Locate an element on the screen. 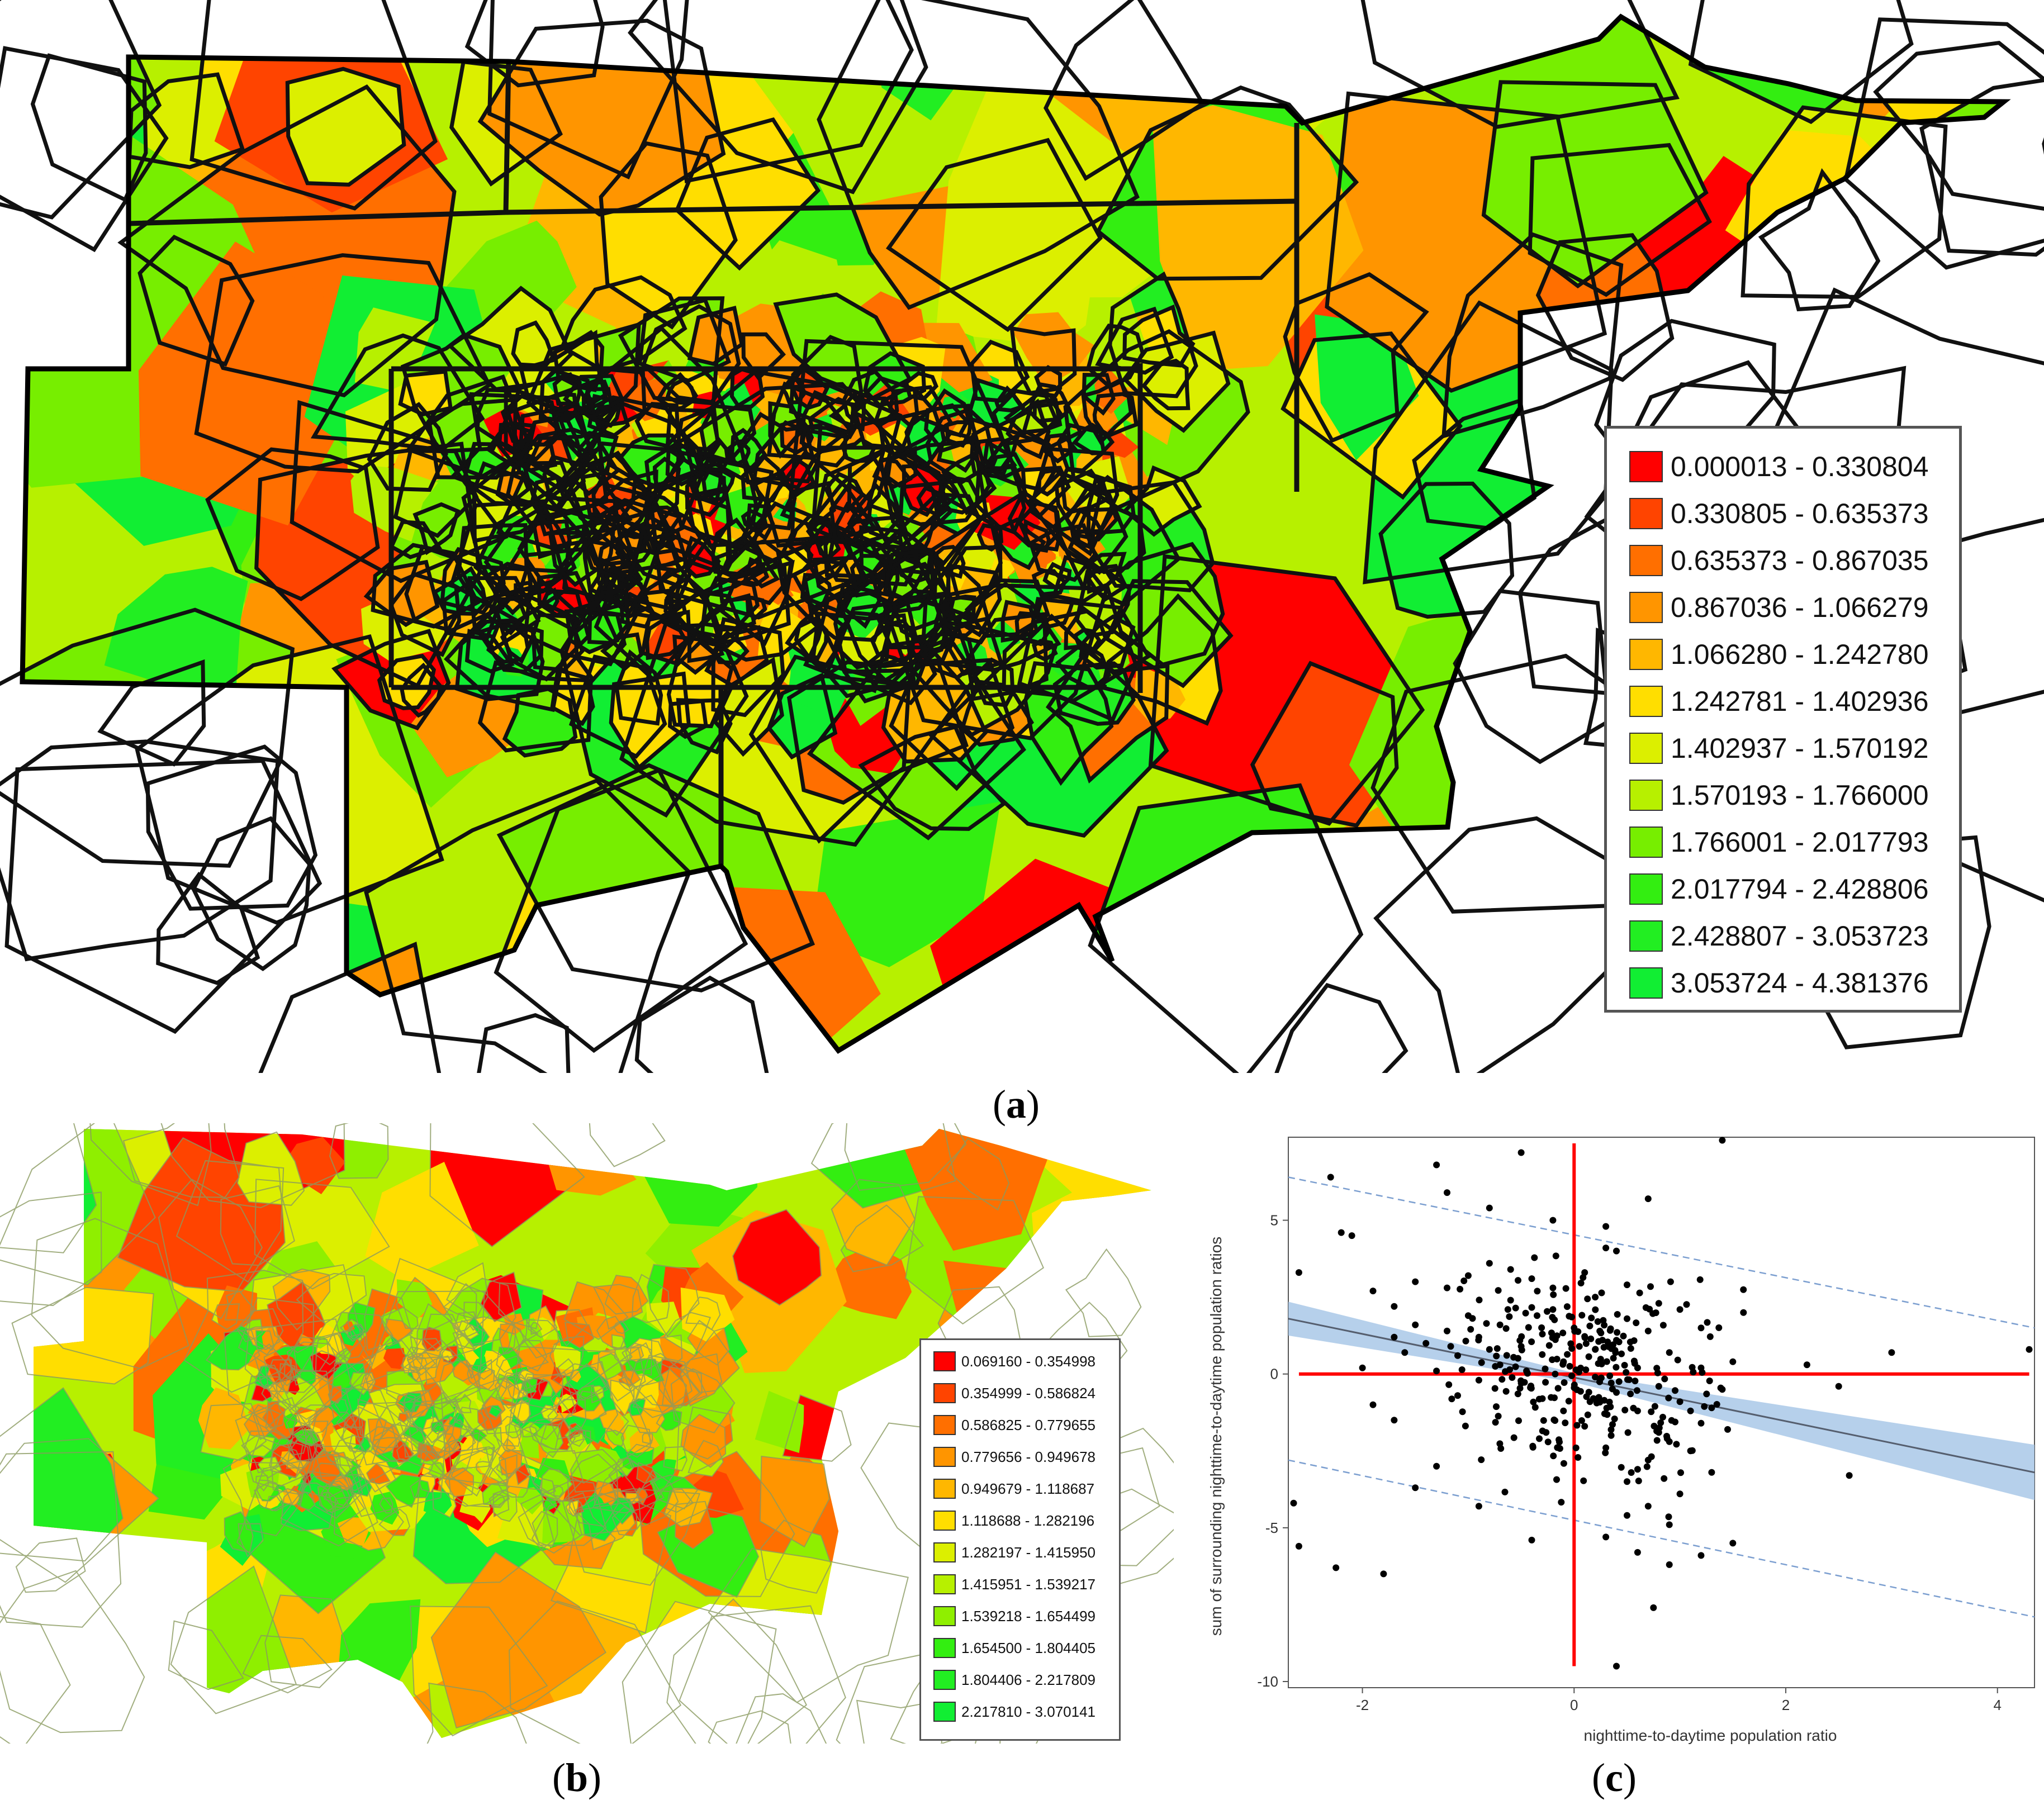 This screenshot has width=2044, height=1819. prediction-upper is located at coordinates (1661, 1252).